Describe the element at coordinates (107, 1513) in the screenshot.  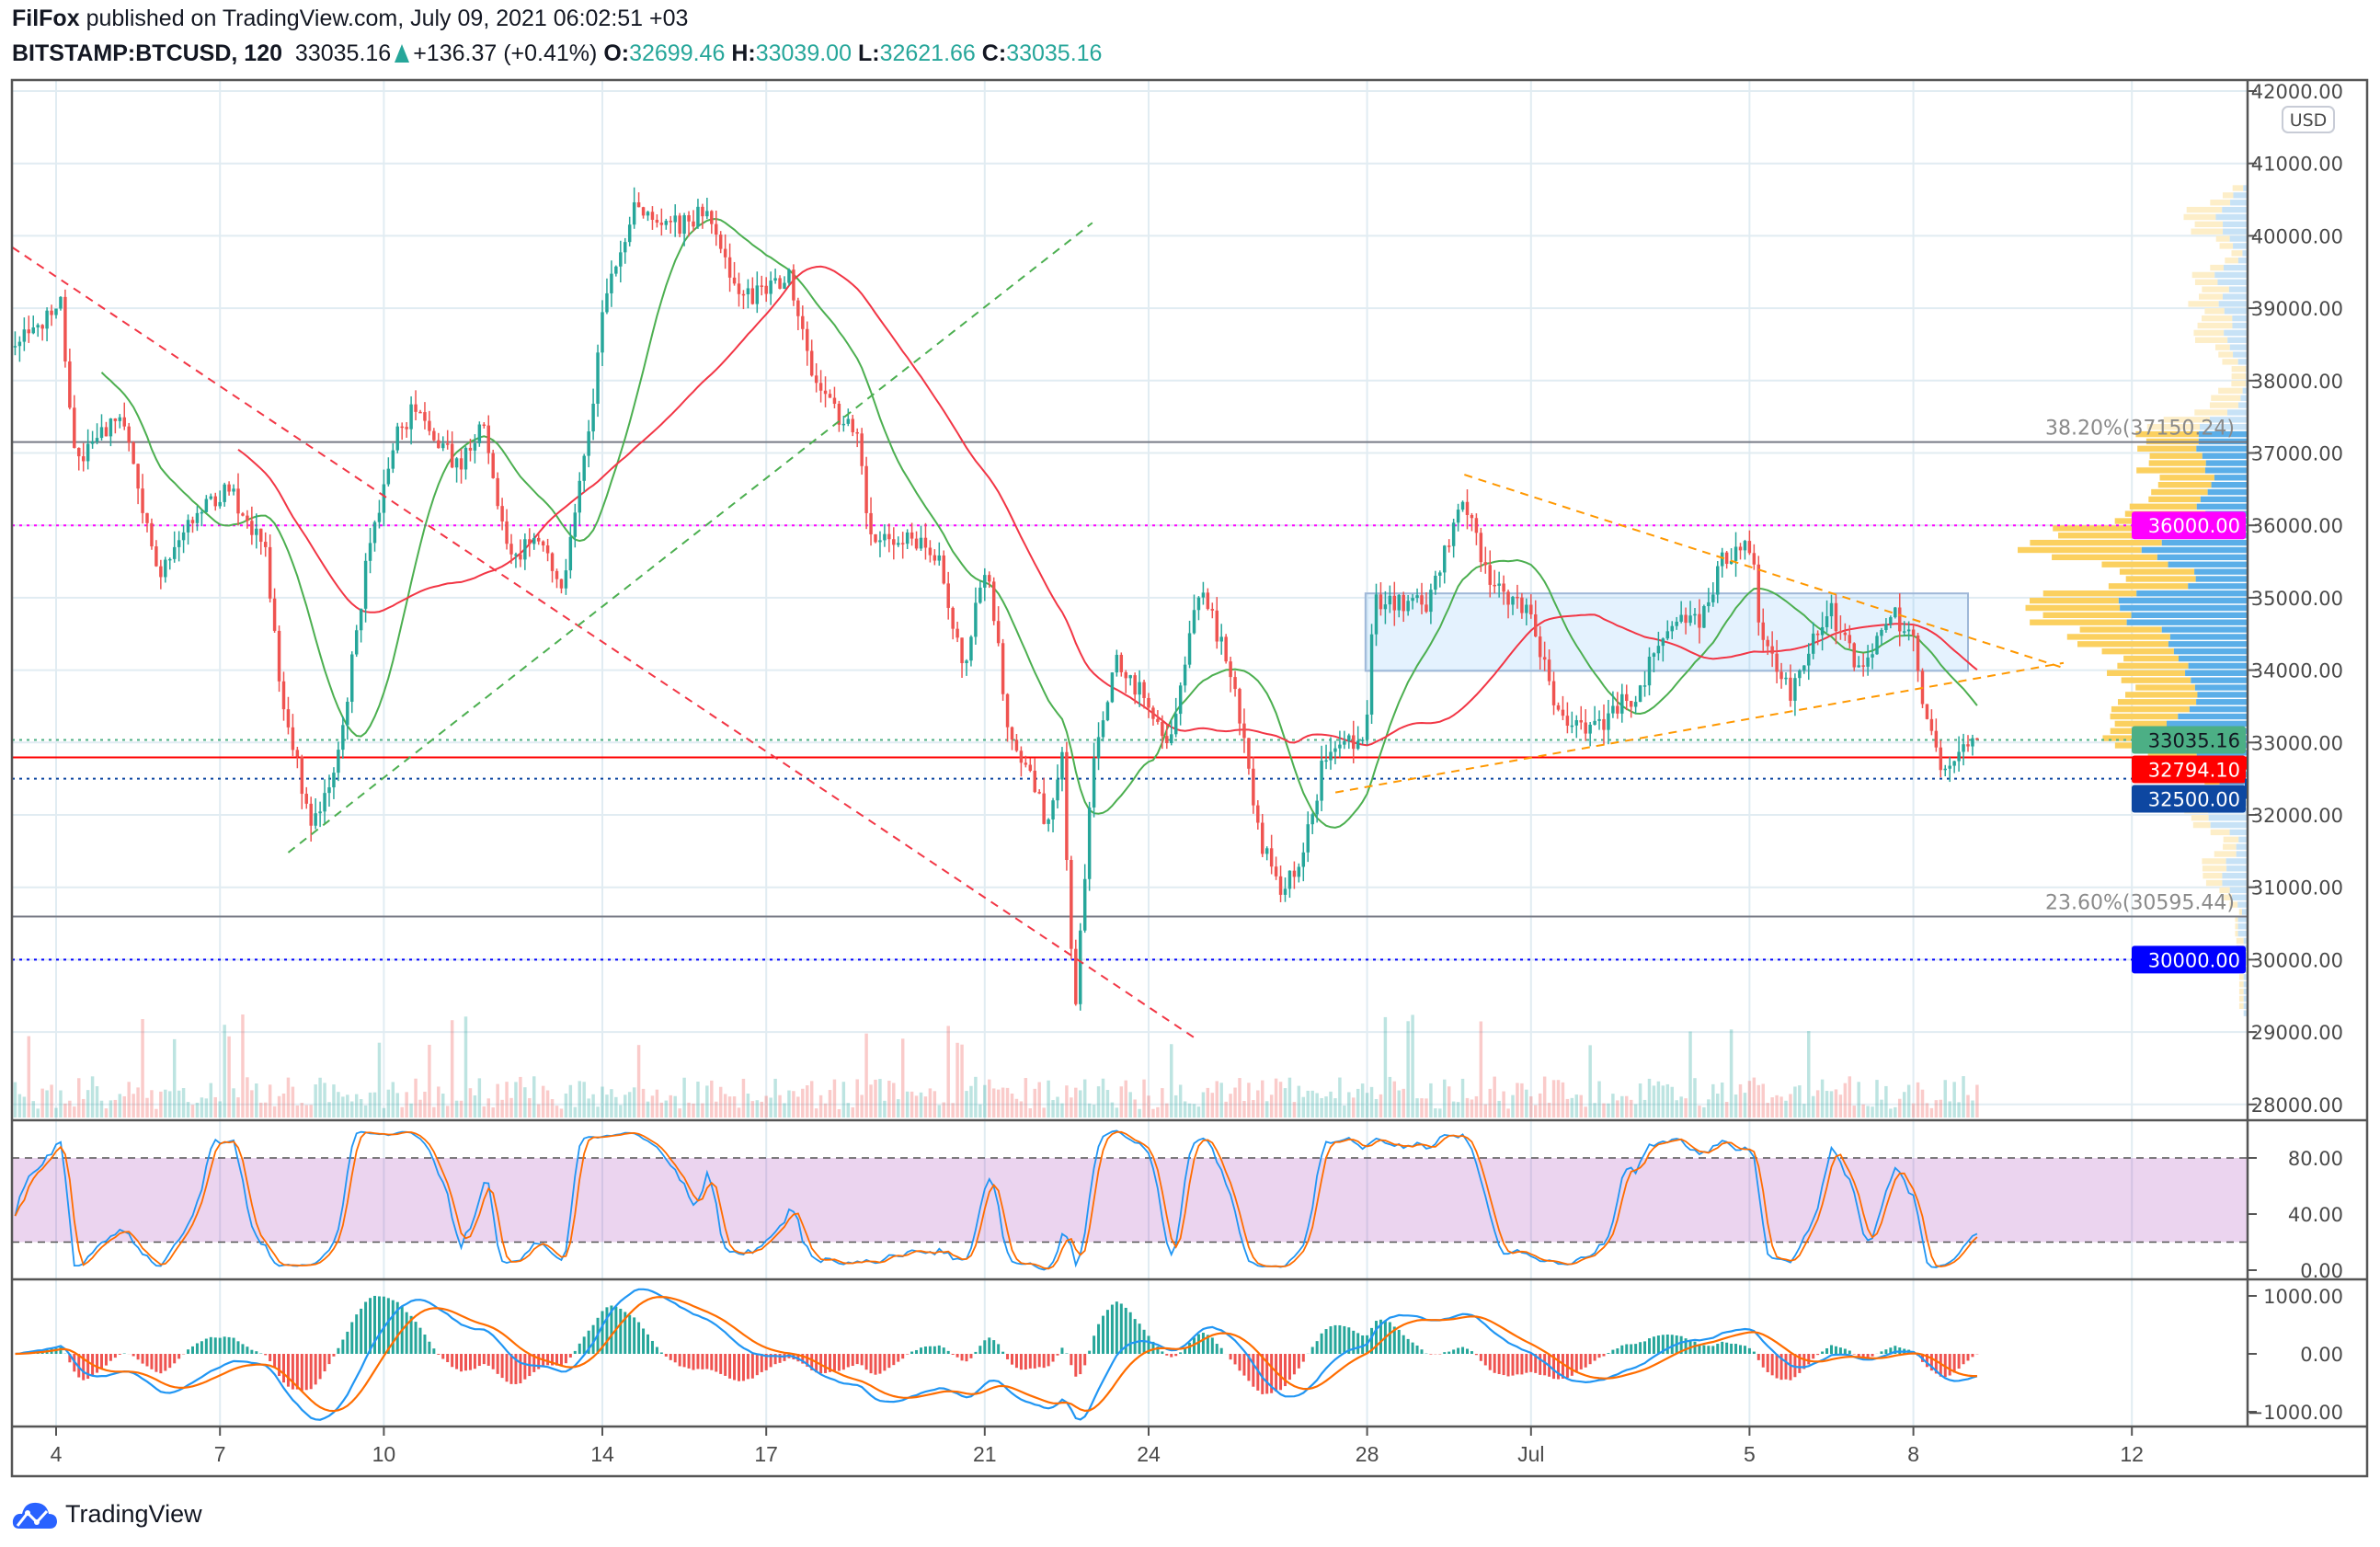
I see `tradingview-logo: TradingView` at that location.